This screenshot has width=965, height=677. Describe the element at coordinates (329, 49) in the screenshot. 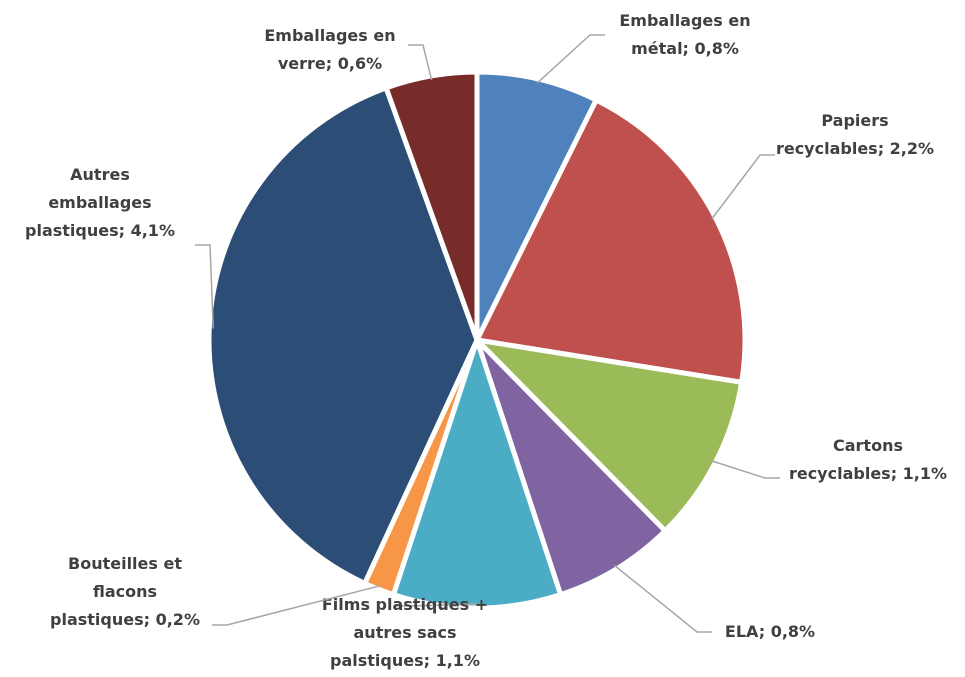

I see `data-label: Emballages en verre; 0,6%` at that location.